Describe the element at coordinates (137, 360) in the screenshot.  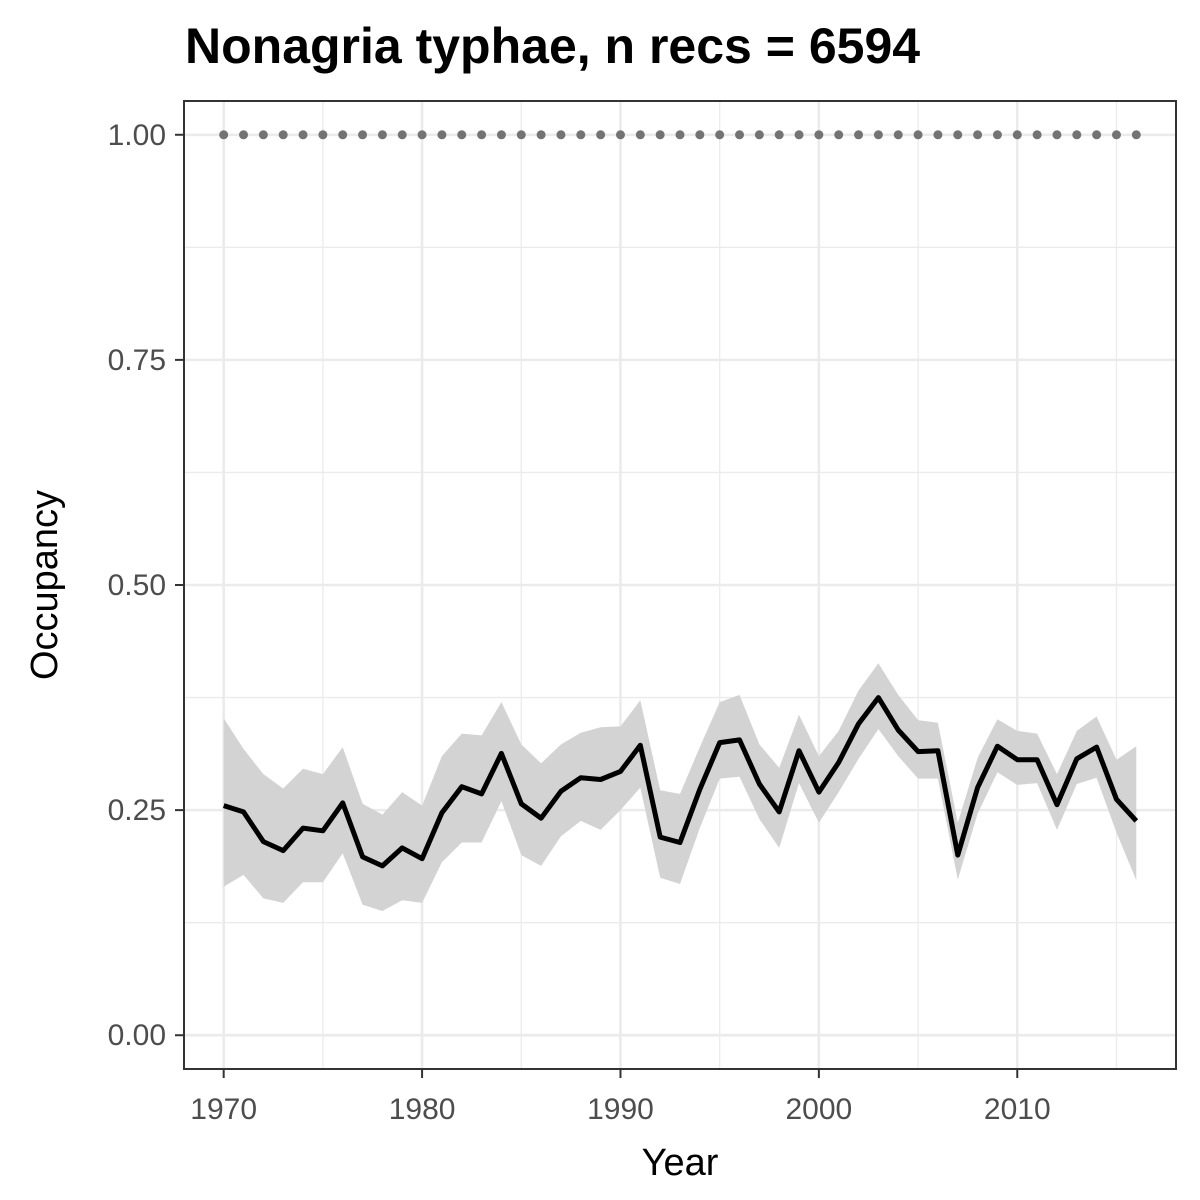
I see `y-tick-label: 0.75` at that location.